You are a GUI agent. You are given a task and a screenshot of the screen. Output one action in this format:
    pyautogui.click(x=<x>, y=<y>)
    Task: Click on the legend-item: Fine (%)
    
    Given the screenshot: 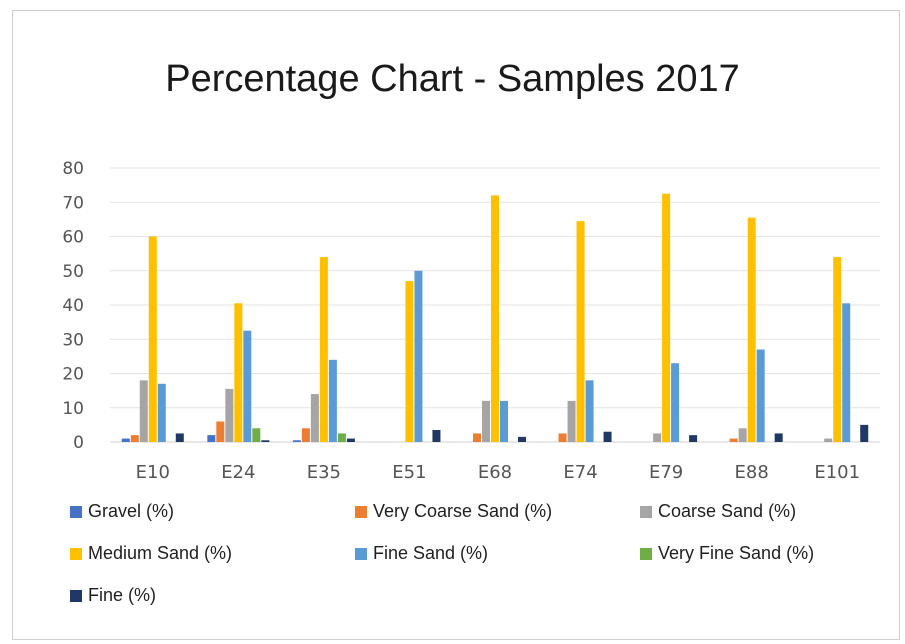 What is the action you would take?
    pyautogui.click(x=113, y=595)
    